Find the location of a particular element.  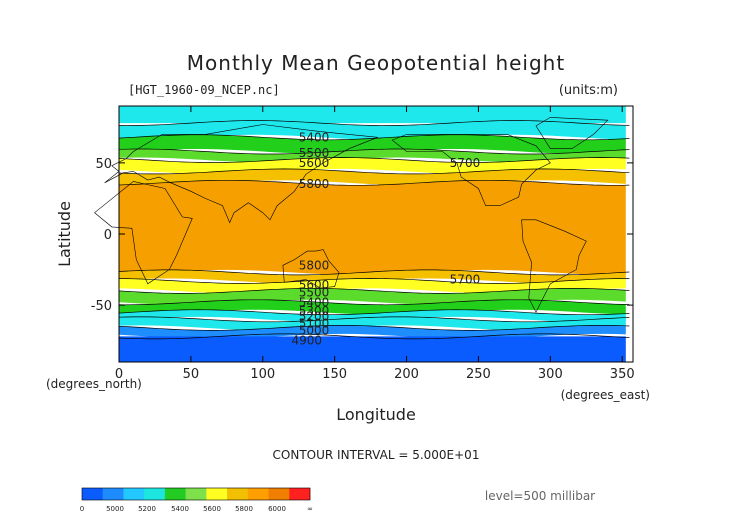

contour-label: 5000 is located at coordinates (314, 331).